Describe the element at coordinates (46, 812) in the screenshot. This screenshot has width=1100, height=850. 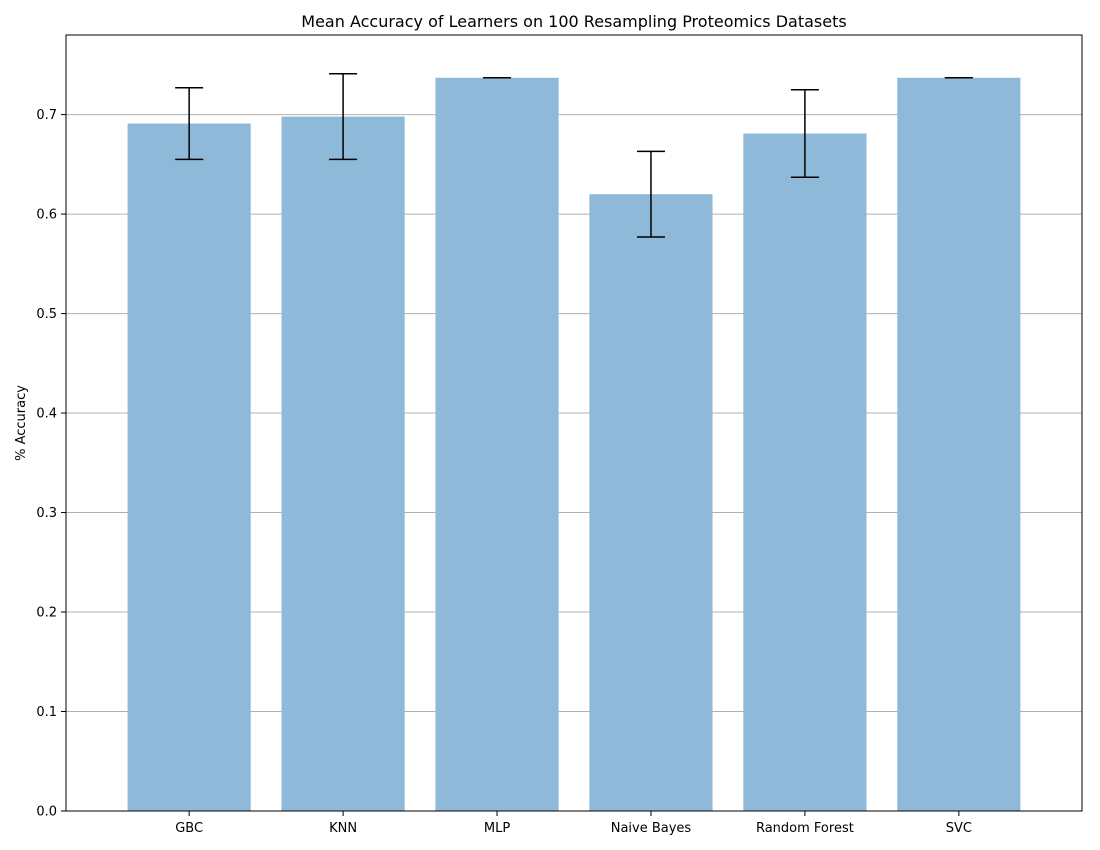
I see `y-tick-label: 0.0` at that location.